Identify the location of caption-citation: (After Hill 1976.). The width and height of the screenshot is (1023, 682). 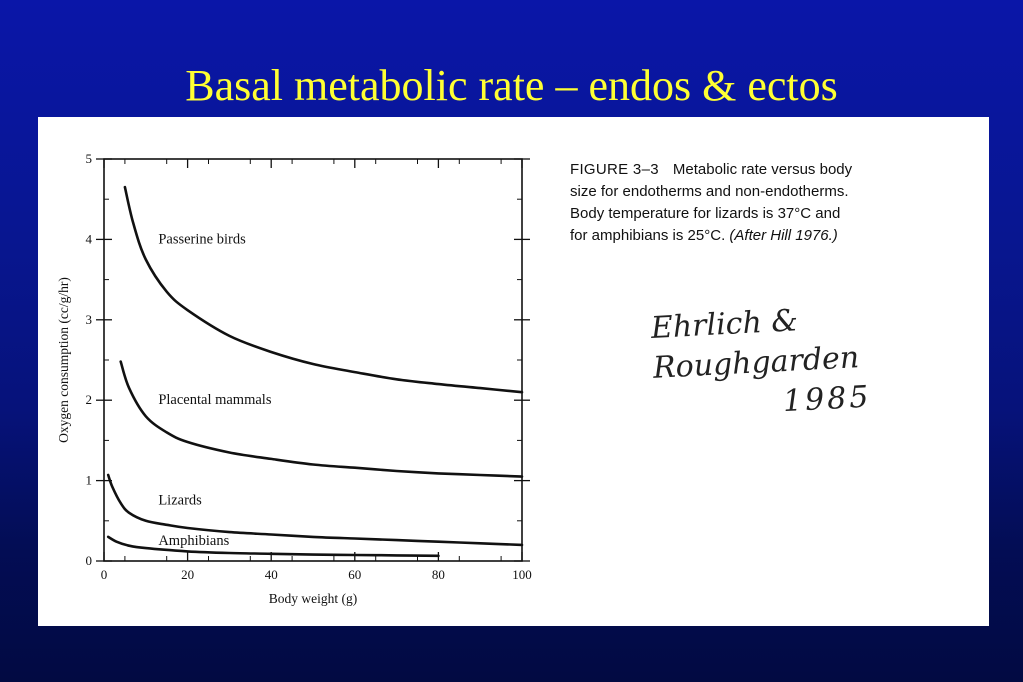
(783, 235).